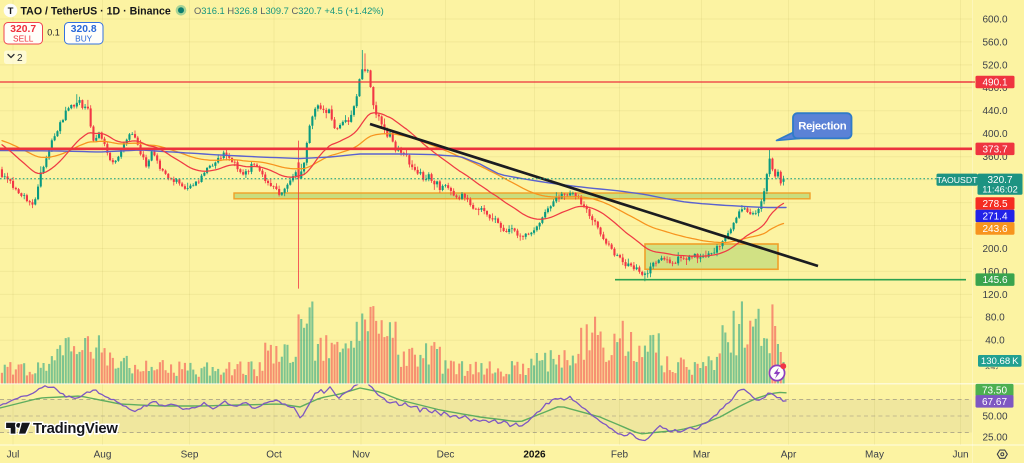 The height and width of the screenshot is (463, 1024). I want to click on svg-text: 243.6, so click(994, 229).